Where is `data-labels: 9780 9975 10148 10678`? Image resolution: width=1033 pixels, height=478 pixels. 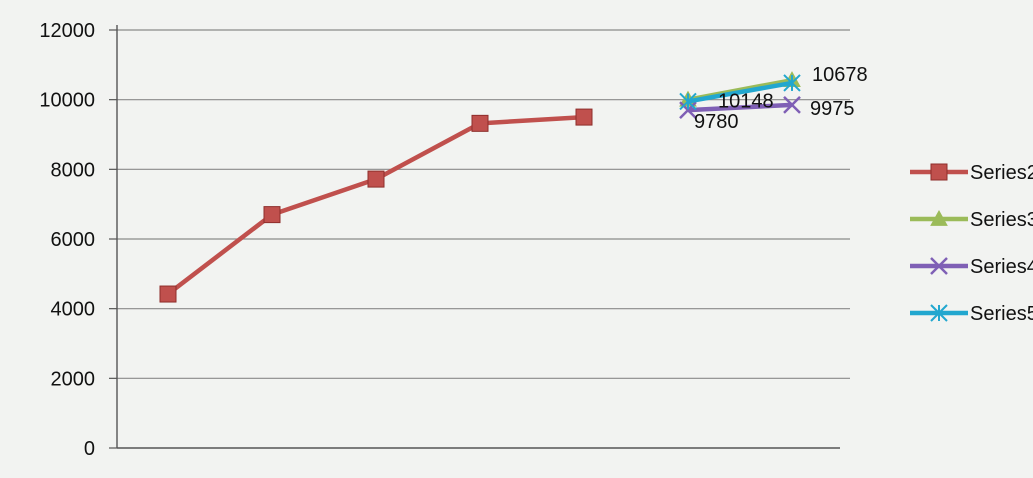 data-labels: 9780 9975 10148 10678 is located at coordinates (781, 98).